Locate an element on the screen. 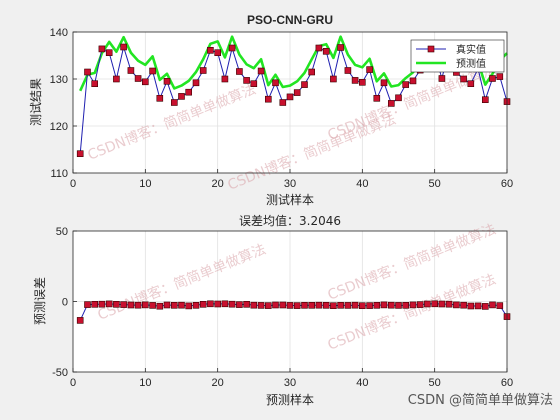 The image size is (560, 420). top-xlabel: 测试样本 is located at coordinates (290, 199).